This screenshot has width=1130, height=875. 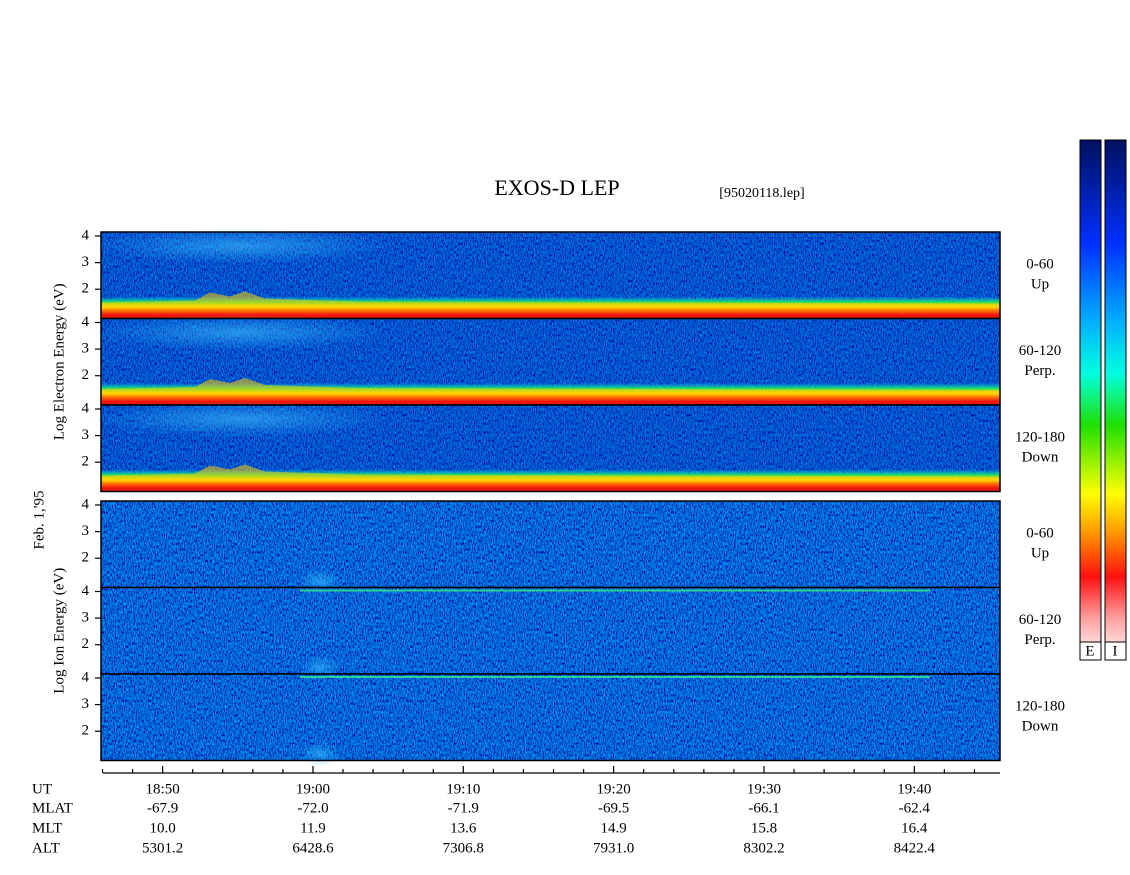 I want to click on colorbar-label: E, so click(x=1089, y=651).